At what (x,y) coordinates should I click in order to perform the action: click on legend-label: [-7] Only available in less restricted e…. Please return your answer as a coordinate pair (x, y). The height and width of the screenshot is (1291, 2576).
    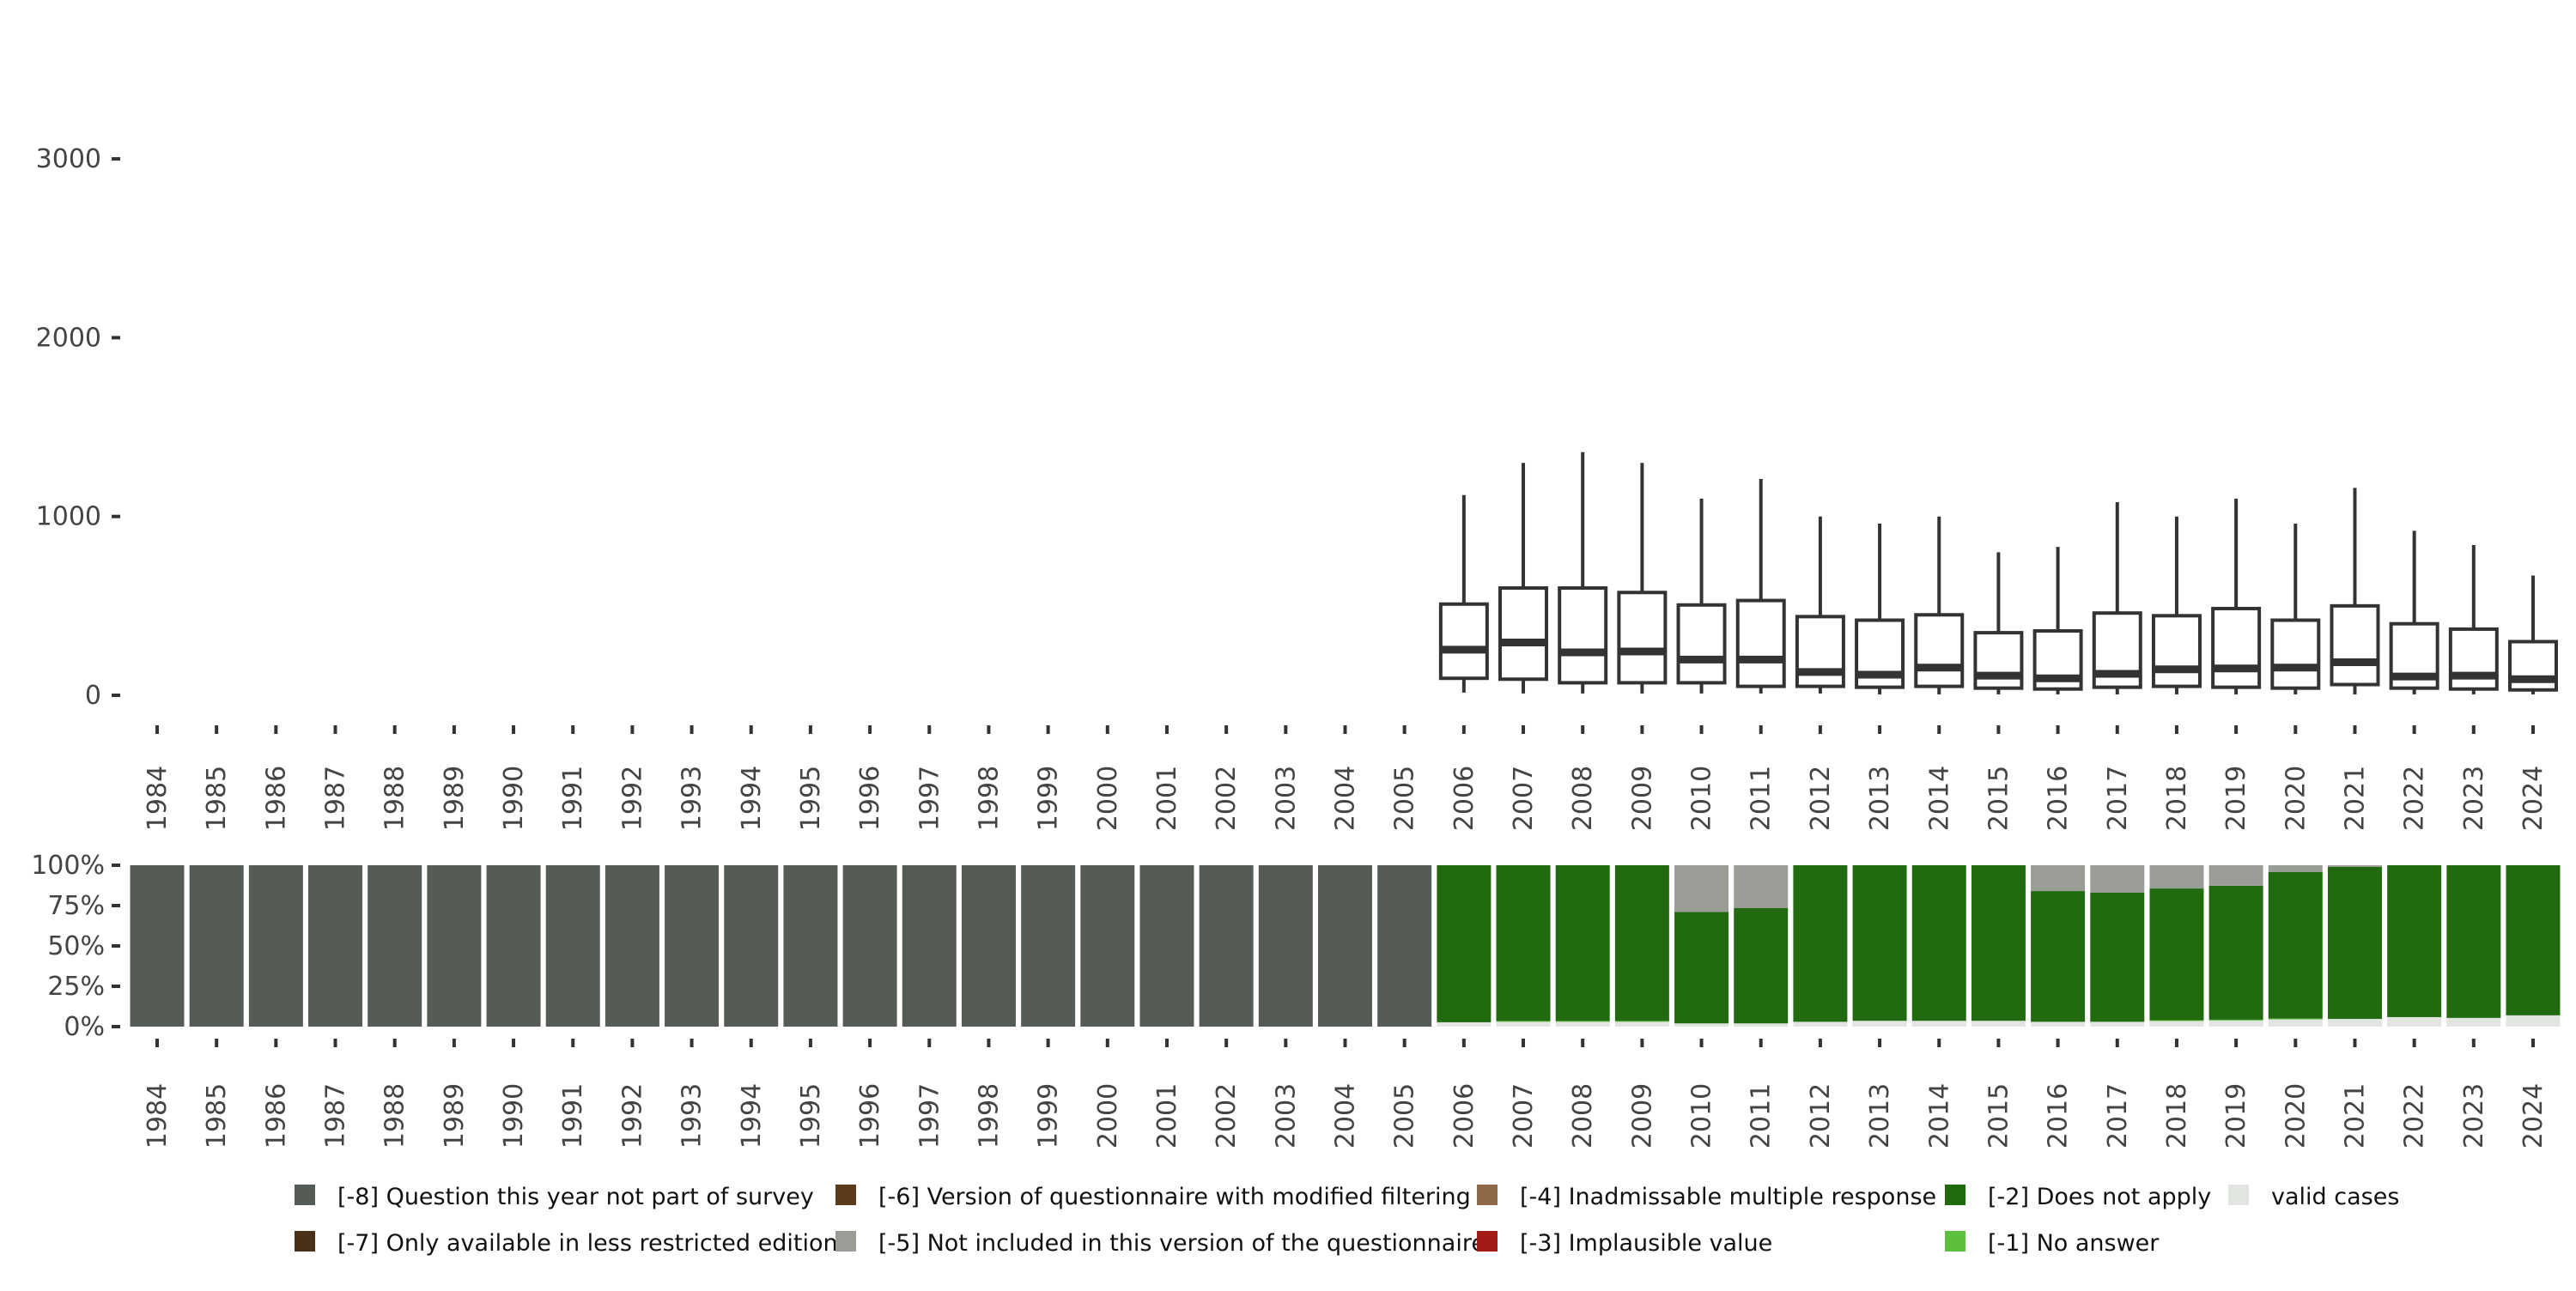
    Looking at the image, I should click on (587, 1244).